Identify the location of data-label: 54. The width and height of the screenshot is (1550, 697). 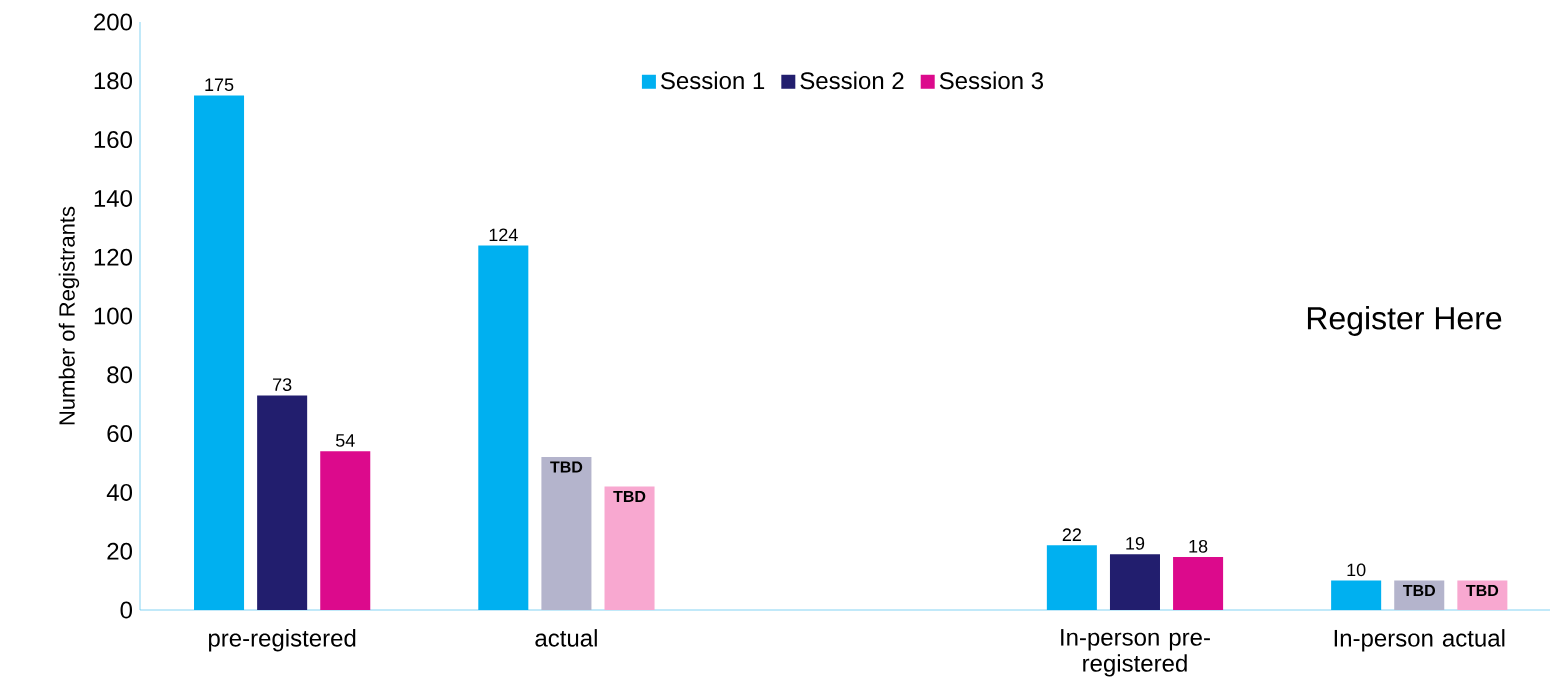
(345, 440).